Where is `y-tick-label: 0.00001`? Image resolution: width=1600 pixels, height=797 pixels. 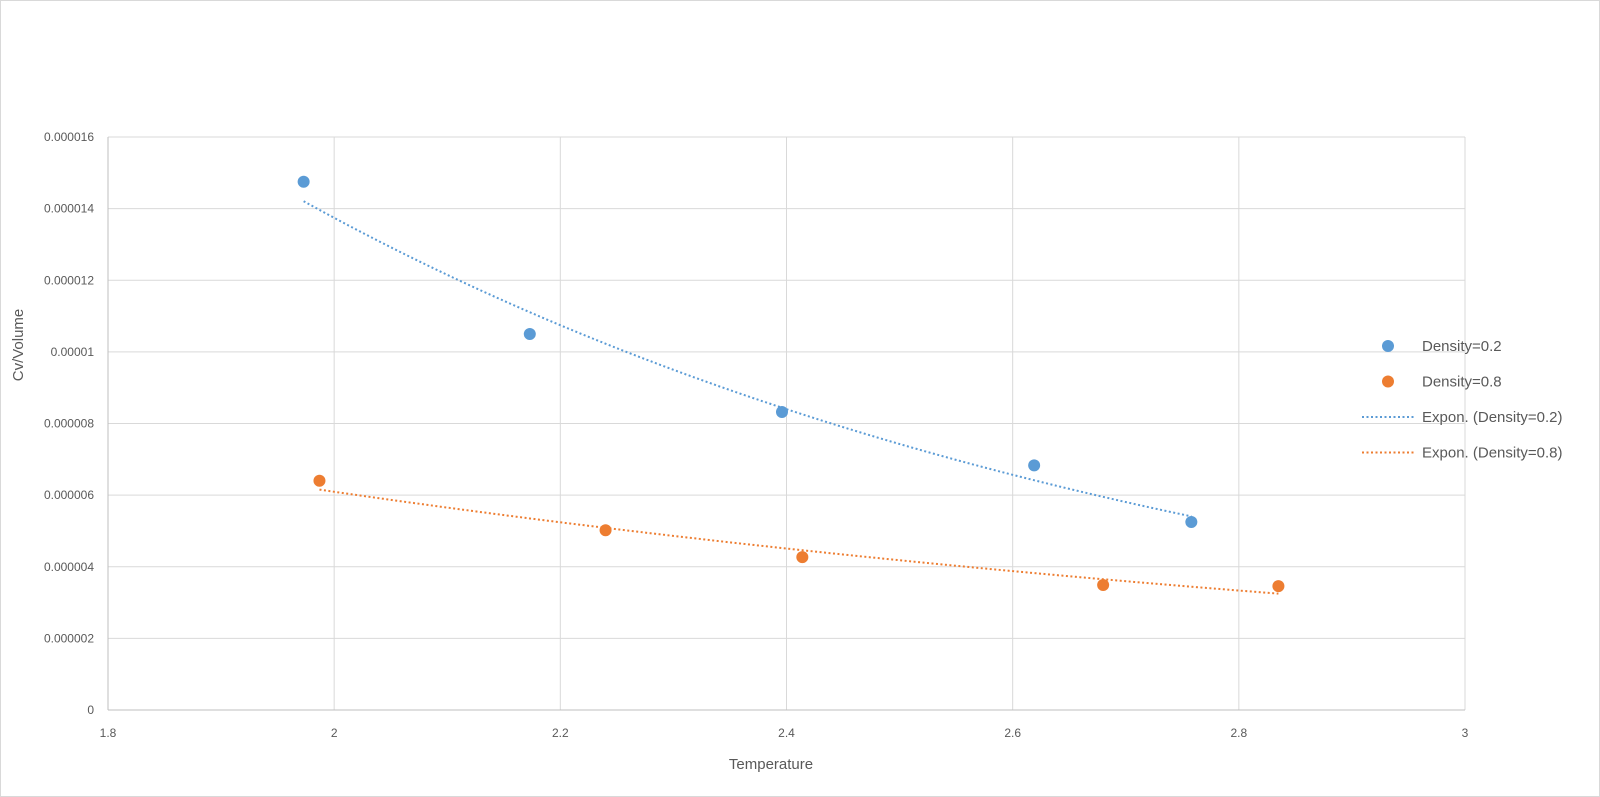
y-tick-label: 0.00001 is located at coordinates (73, 352).